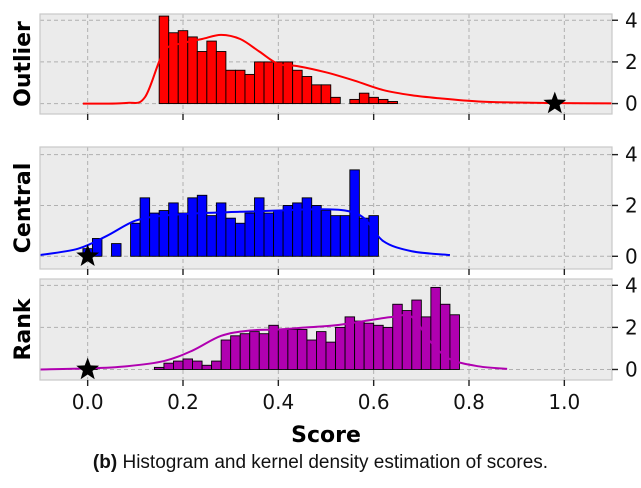  What do you see at coordinates (469, 402) in the screenshot?
I see `x-tick-label: 0.8` at bounding box center [469, 402].